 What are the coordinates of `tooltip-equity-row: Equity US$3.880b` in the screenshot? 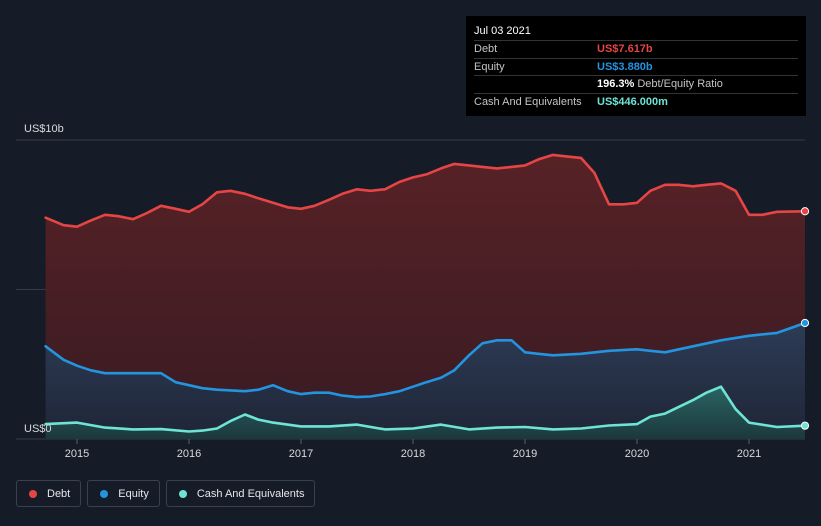 It's located at (636, 67).